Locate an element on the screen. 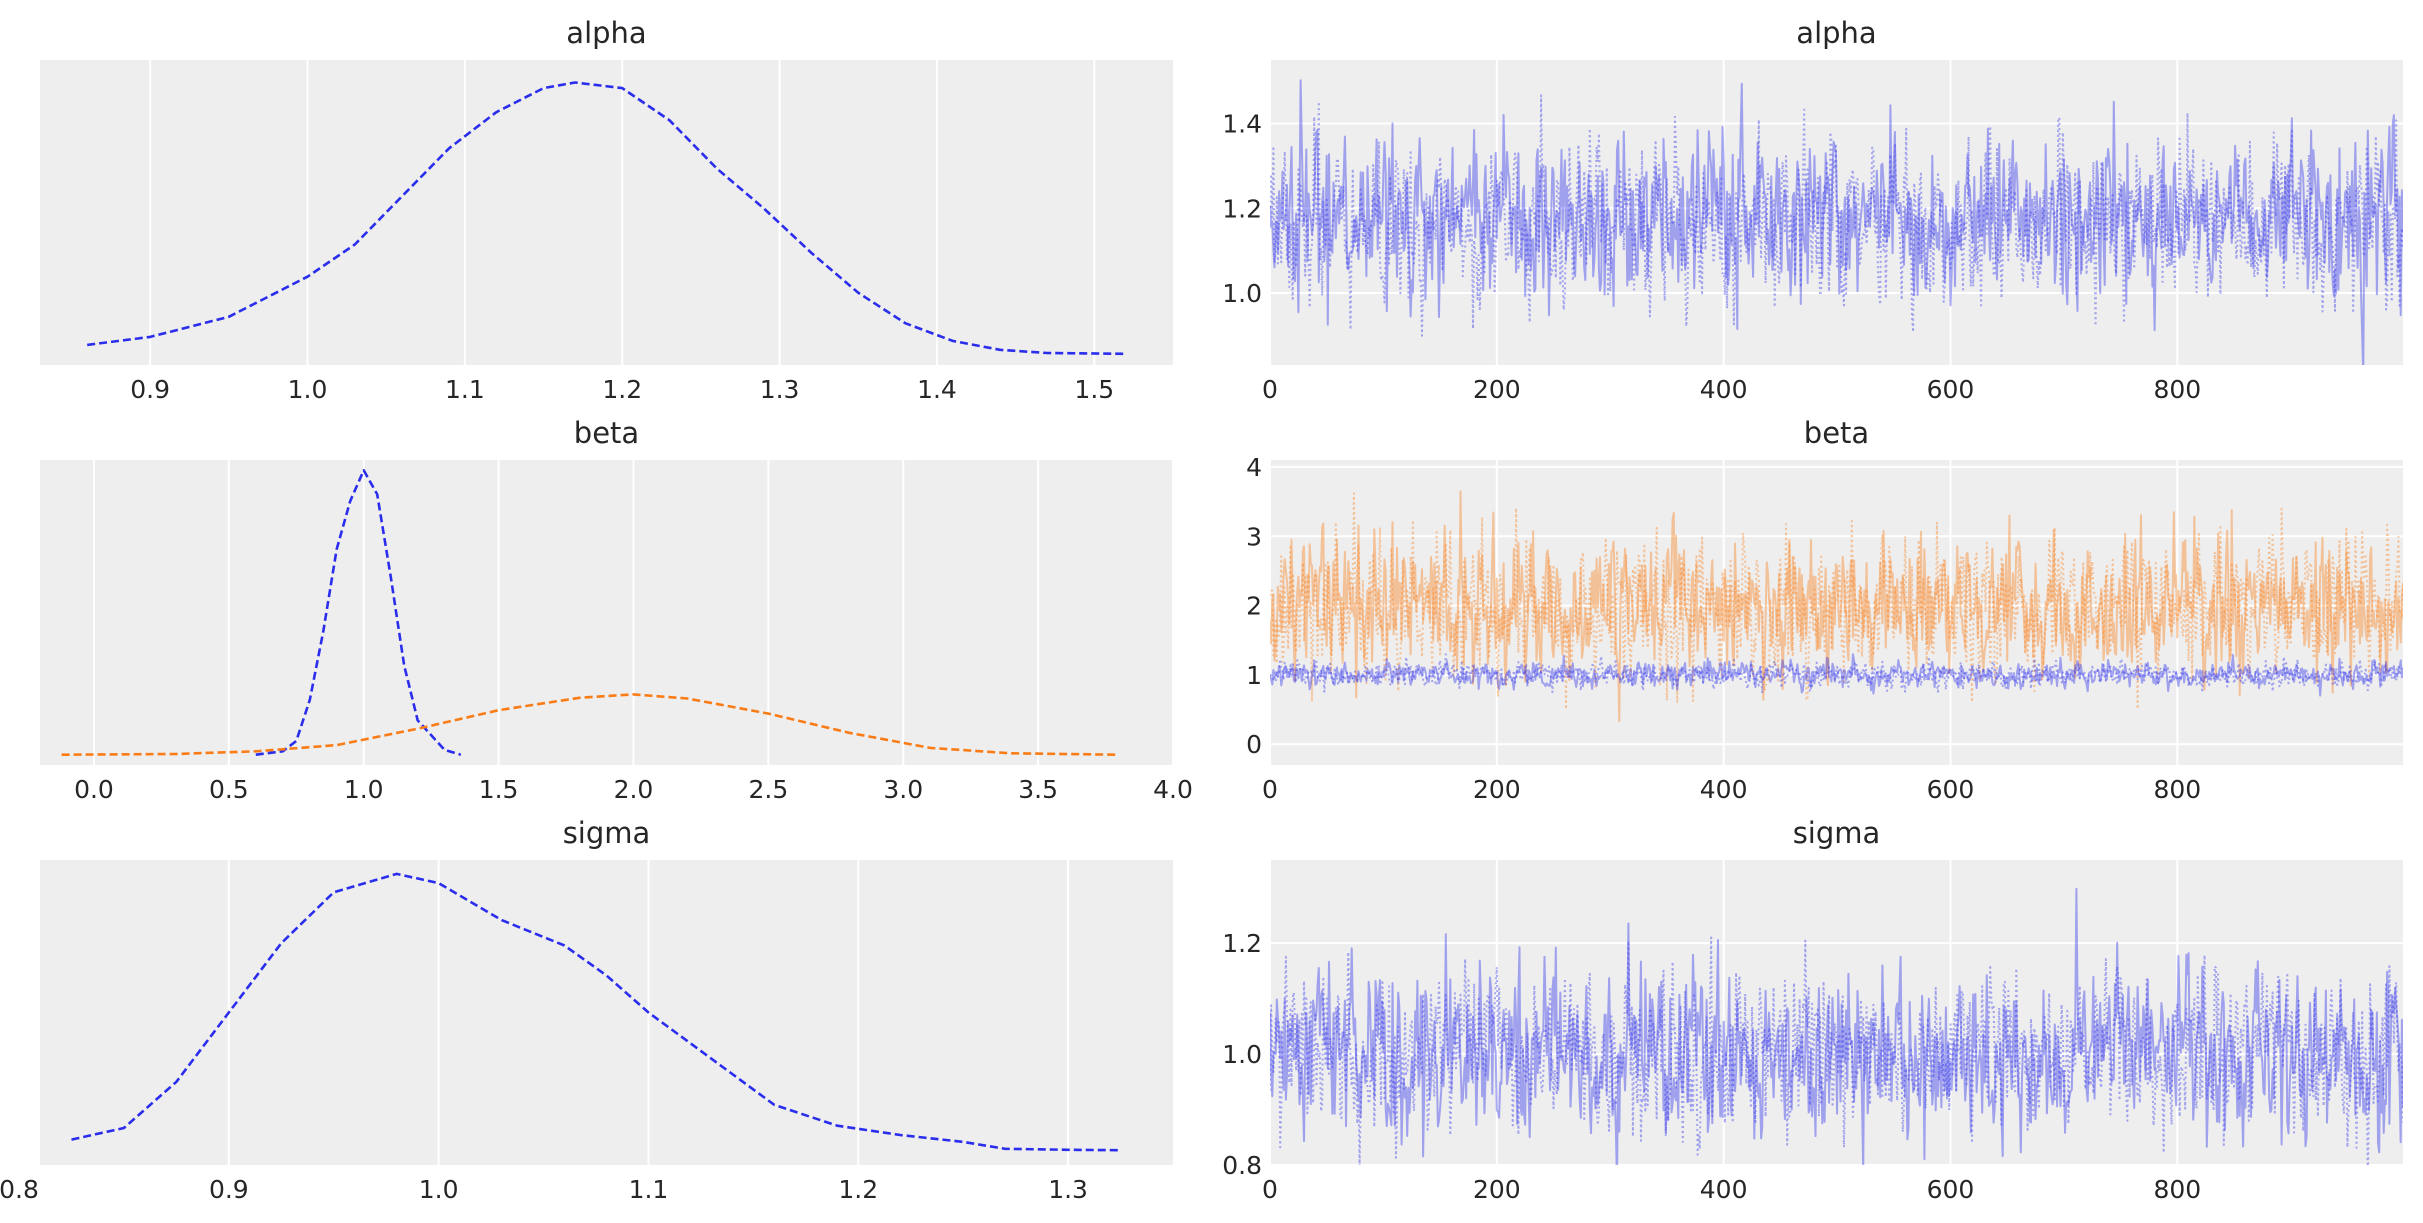 The height and width of the screenshot is (1223, 2423). y-tick-label: 0 is located at coordinates (1254, 744).